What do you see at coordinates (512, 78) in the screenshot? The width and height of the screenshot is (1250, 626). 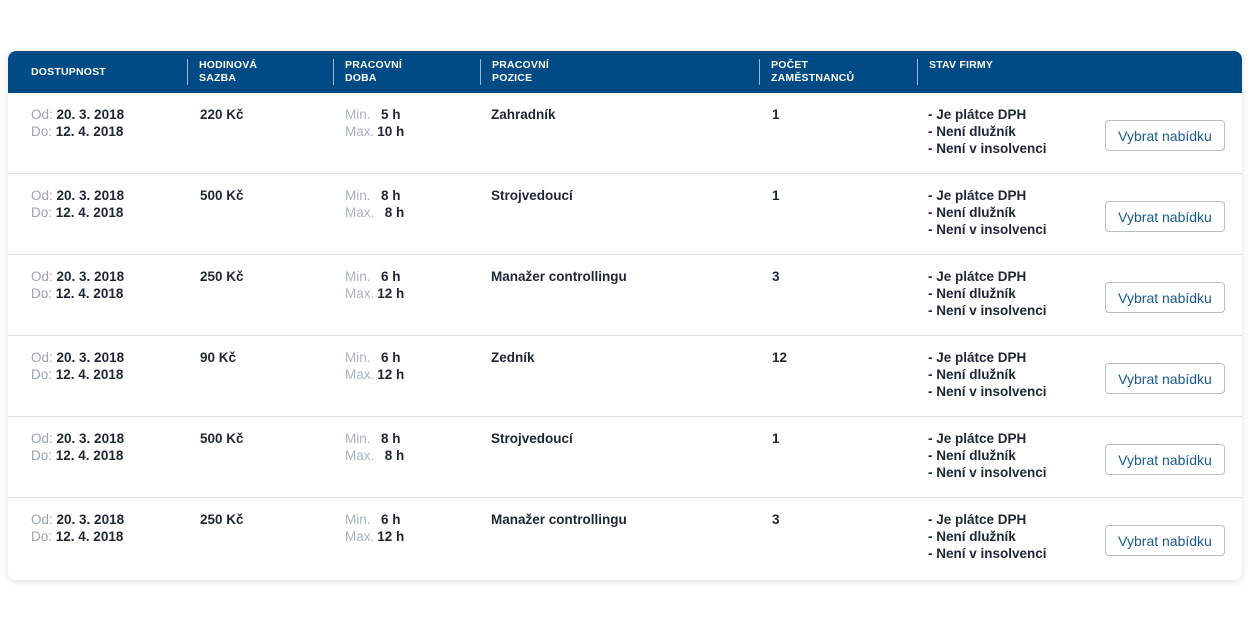 I see `header-position-line2: POZICE` at bounding box center [512, 78].